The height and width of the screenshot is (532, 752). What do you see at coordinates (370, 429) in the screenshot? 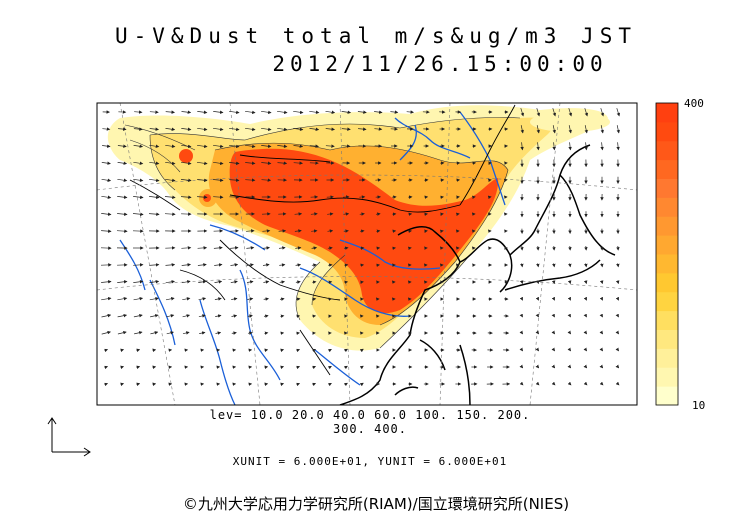
I see `contour-levels-line2: 300. 400.` at bounding box center [370, 429].